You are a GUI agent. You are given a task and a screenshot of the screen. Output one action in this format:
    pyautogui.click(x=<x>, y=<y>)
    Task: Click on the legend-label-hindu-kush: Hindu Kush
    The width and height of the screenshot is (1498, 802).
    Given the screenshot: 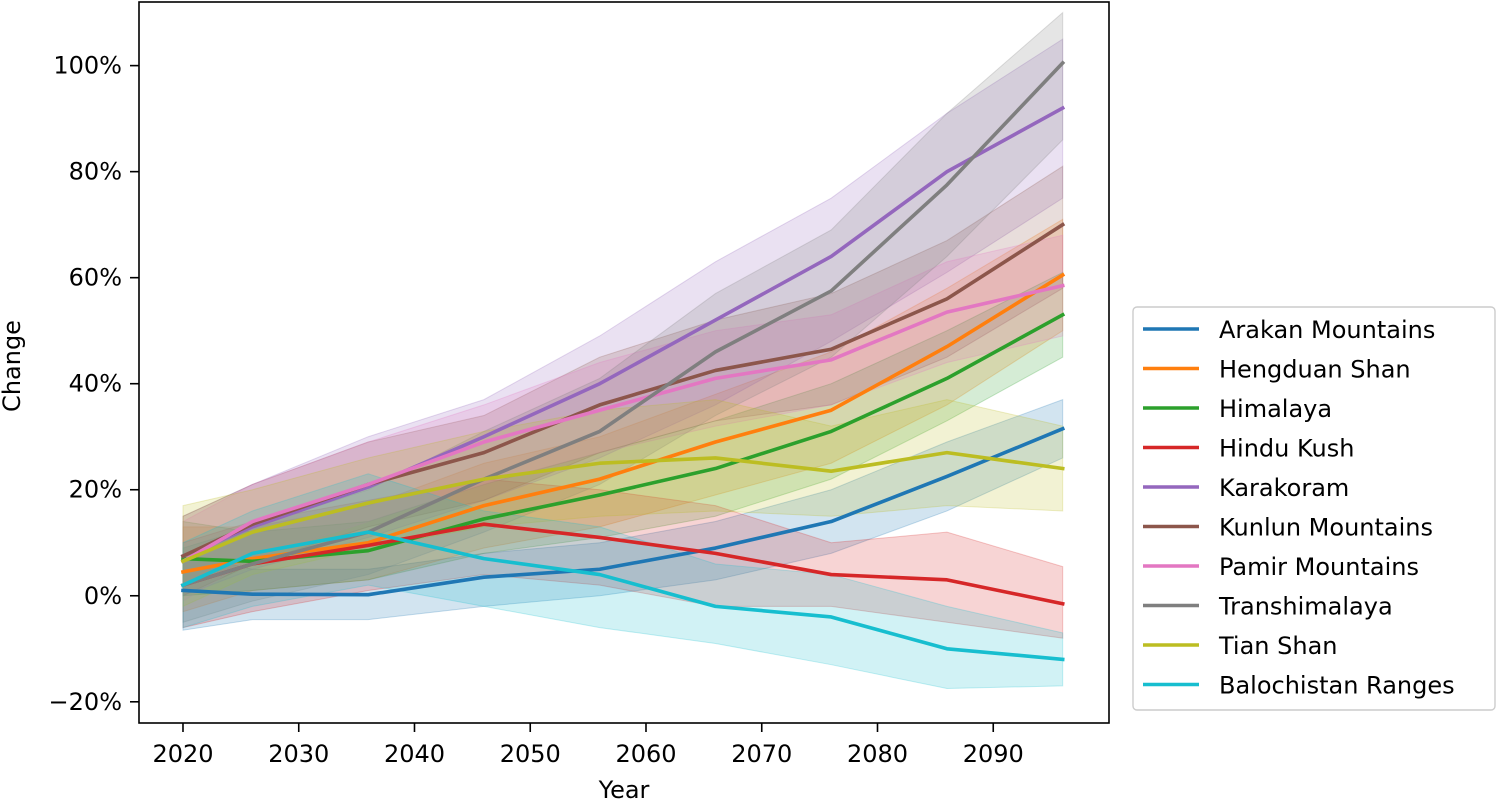 What is the action you would take?
    pyautogui.click(x=1286, y=449)
    